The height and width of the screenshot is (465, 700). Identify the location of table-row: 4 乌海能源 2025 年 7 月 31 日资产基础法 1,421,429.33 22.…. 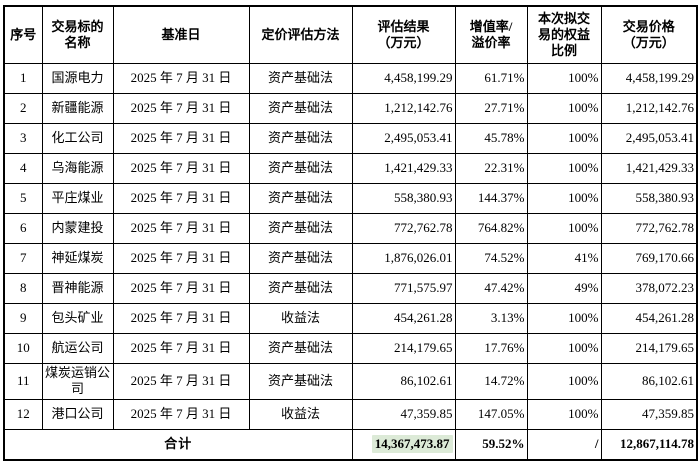
(350, 168).